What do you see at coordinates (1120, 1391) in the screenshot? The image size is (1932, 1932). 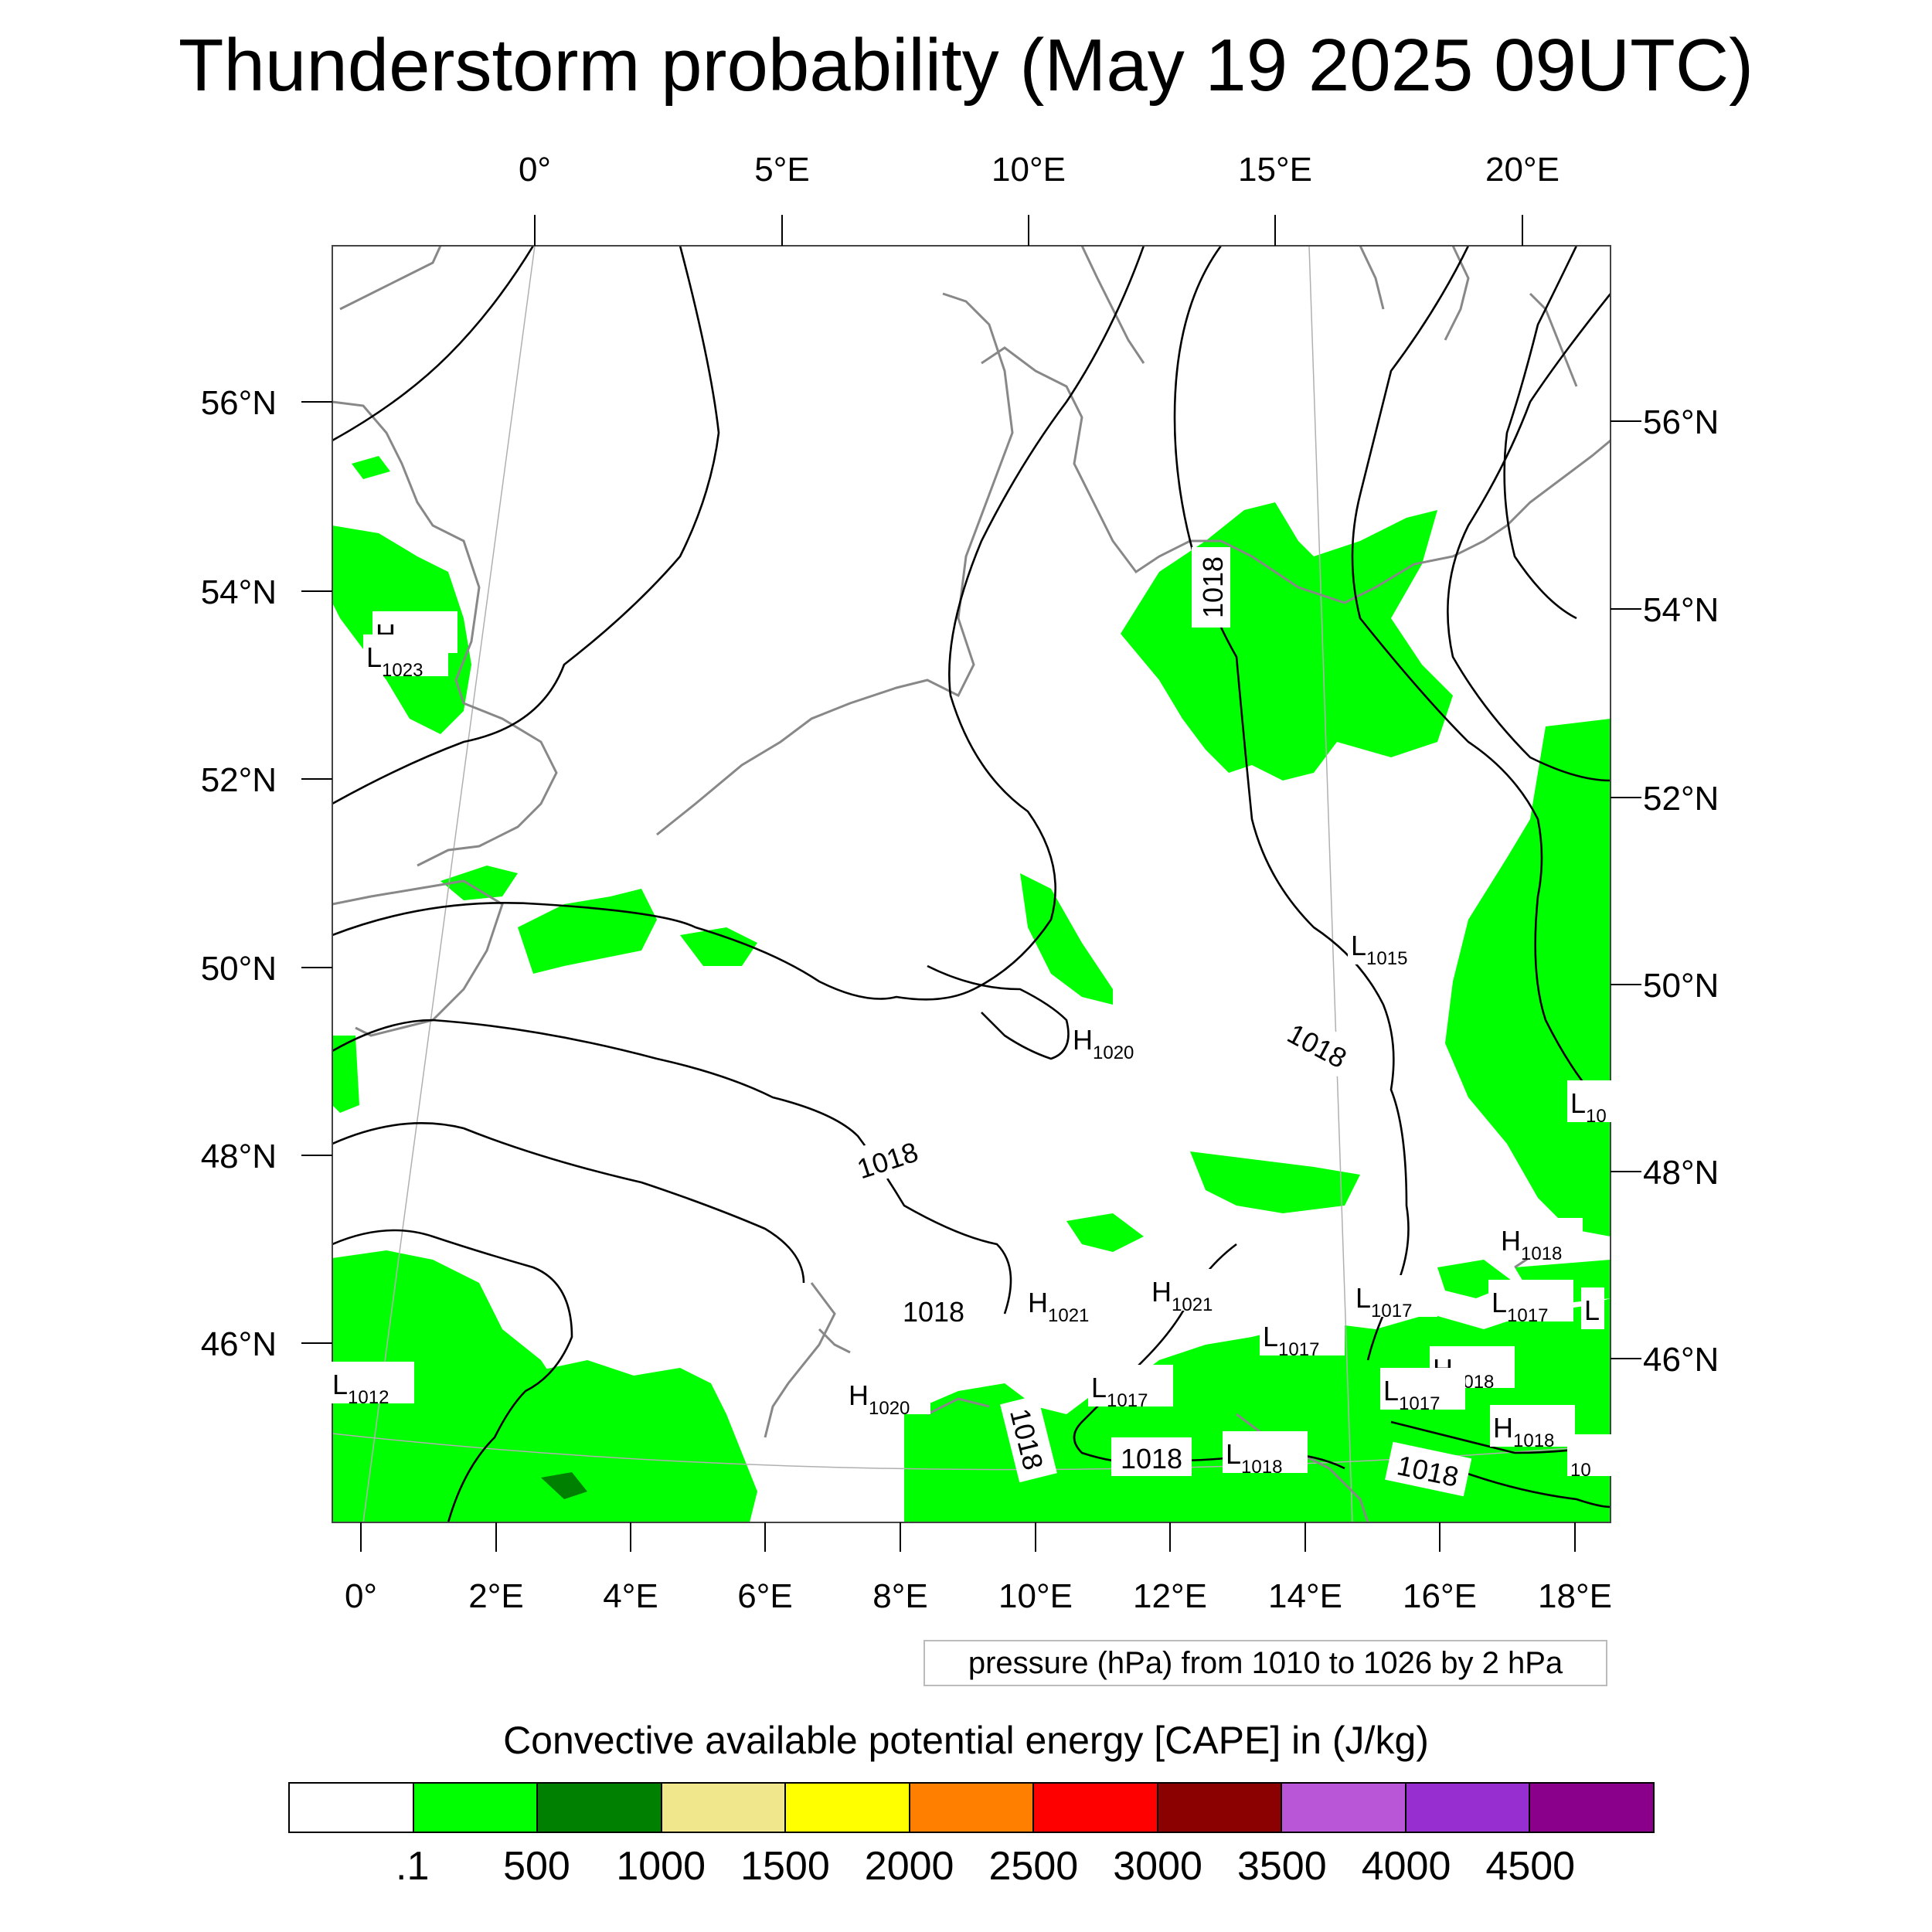 I see `pressure-center-label: L1017` at bounding box center [1120, 1391].